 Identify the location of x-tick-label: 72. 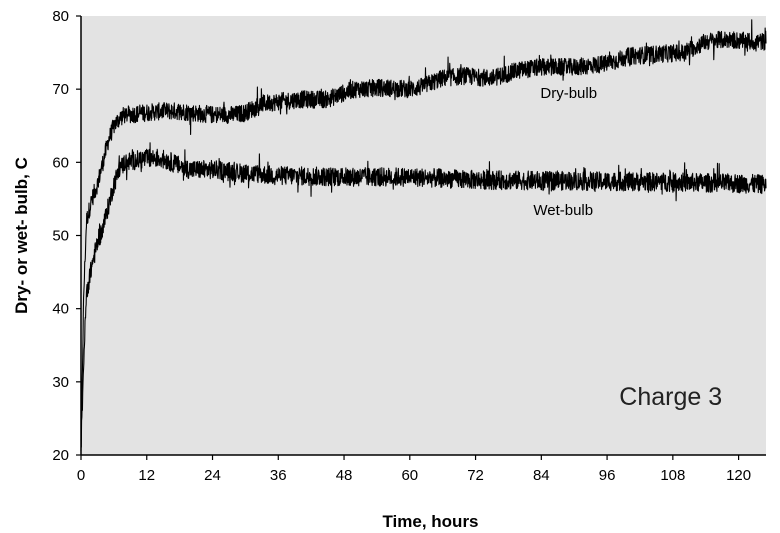
(475, 475).